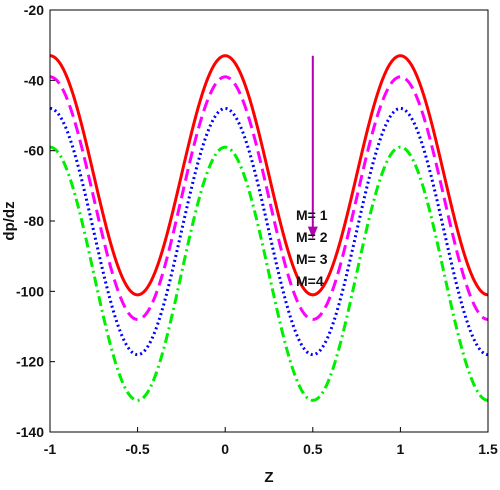 This screenshot has width=500, height=490. I want to click on y-tick-label: -60, so click(34, 151).